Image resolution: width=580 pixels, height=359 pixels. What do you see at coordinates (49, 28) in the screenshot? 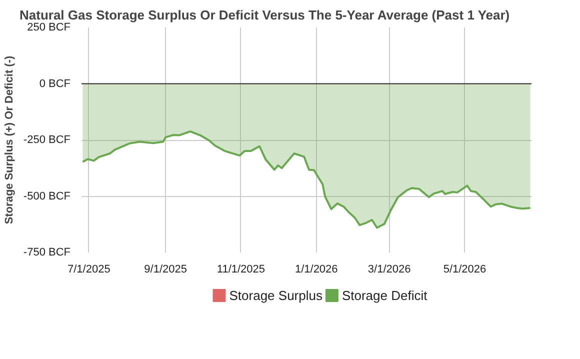
I see `y-tick-label: 250 BCF` at bounding box center [49, 28].